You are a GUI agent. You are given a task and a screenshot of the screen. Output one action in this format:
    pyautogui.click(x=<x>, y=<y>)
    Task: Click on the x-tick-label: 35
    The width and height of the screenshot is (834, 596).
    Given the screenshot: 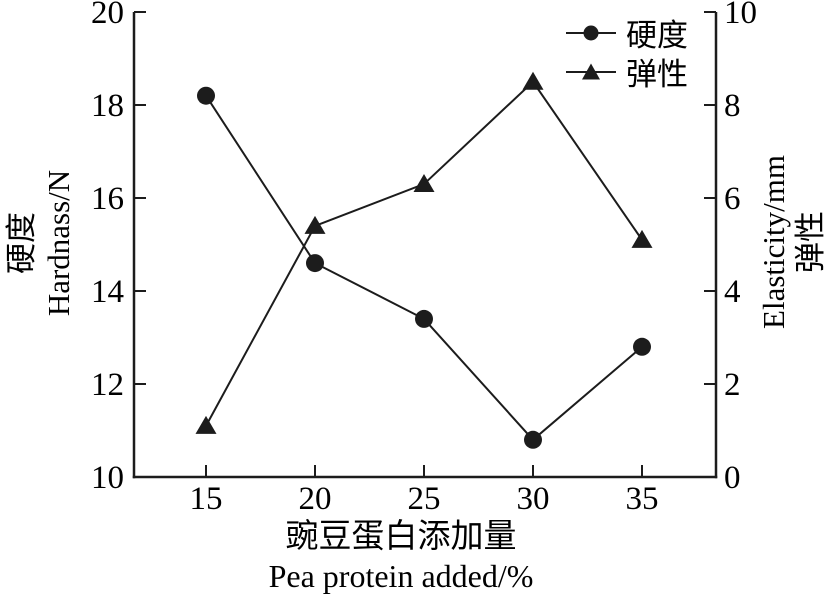 What is the action you would take?
    pyautogui.click(x=642, y=499)
    